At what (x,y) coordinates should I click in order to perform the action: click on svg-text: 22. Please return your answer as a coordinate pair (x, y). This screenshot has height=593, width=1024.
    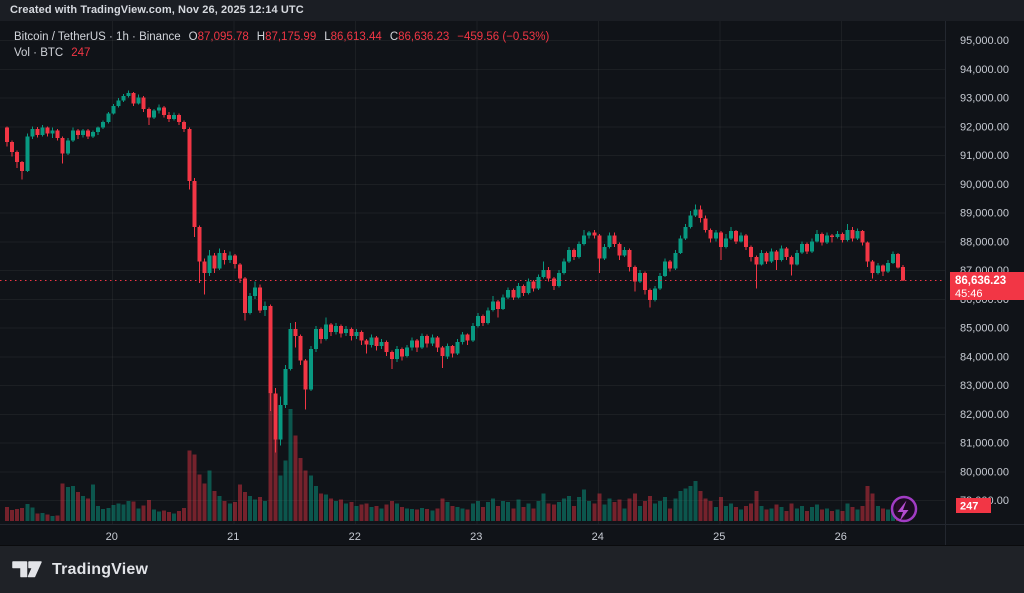
    Looking at the image, I should click on (355, 537).